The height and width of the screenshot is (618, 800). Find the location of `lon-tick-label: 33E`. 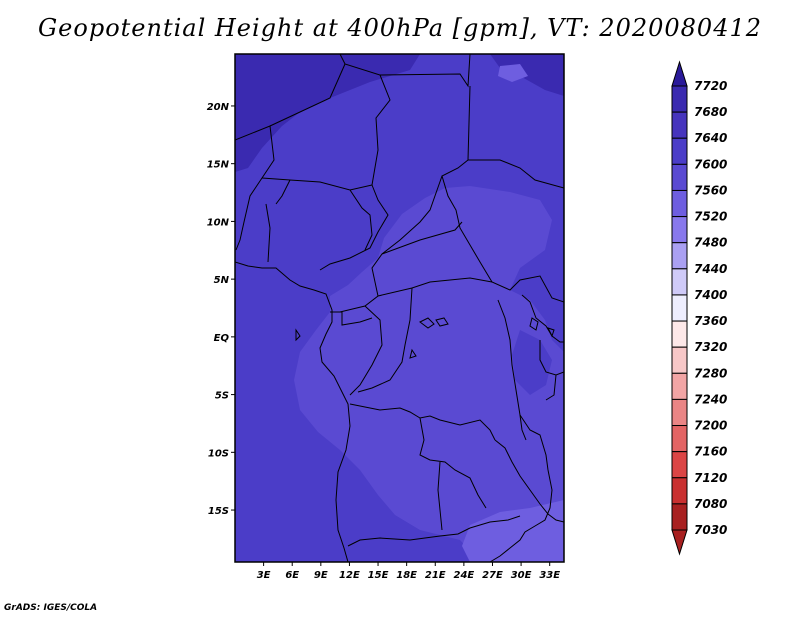

lon-tick-label: 33E is located at coordinates (549, 575).